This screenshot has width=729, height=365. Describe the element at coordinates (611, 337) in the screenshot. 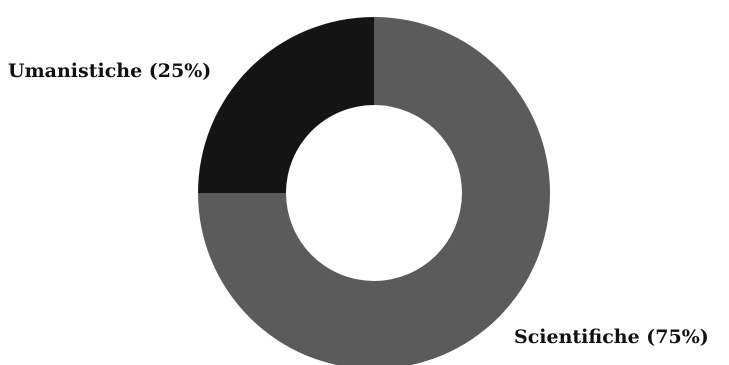

I see `slice-label-scientifiche: Scientifiche (75%)` at that location.